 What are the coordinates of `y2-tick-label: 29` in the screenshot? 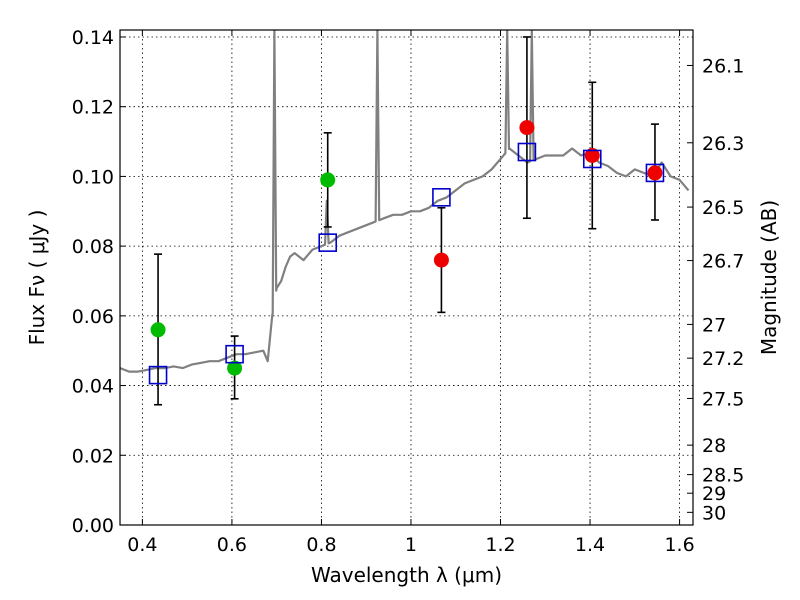 It's located at (714, 494).